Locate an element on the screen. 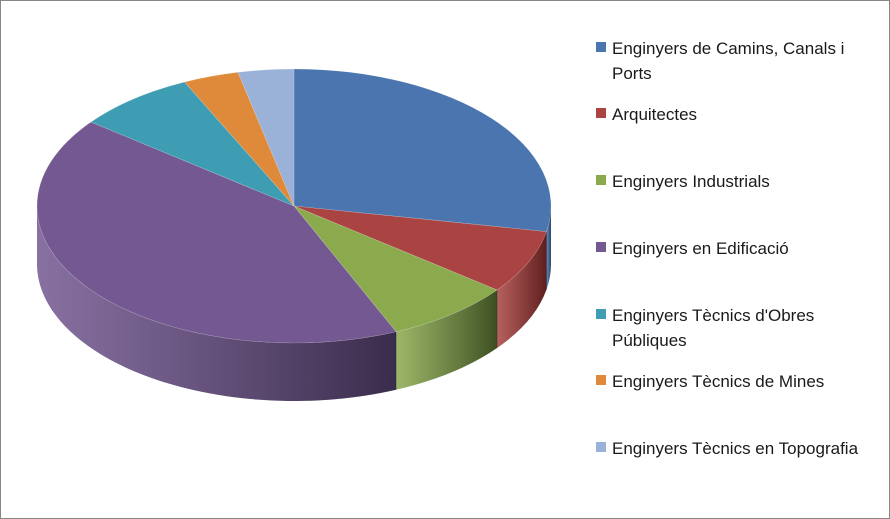  legend-label: Enginyers Industrials is located at coordinates (691, 181).